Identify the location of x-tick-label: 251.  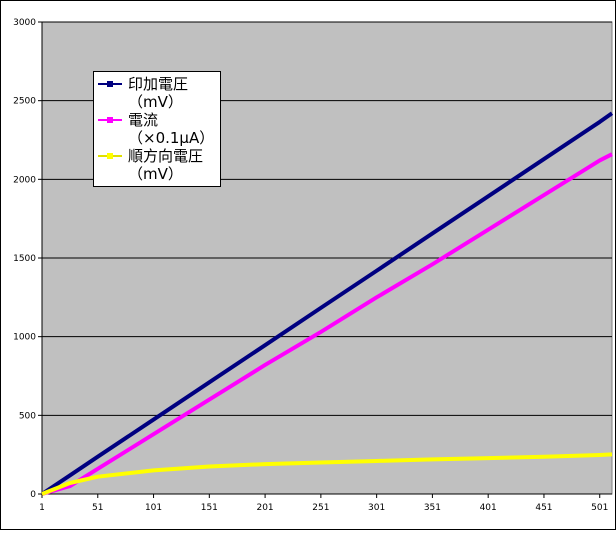
(320, 508).